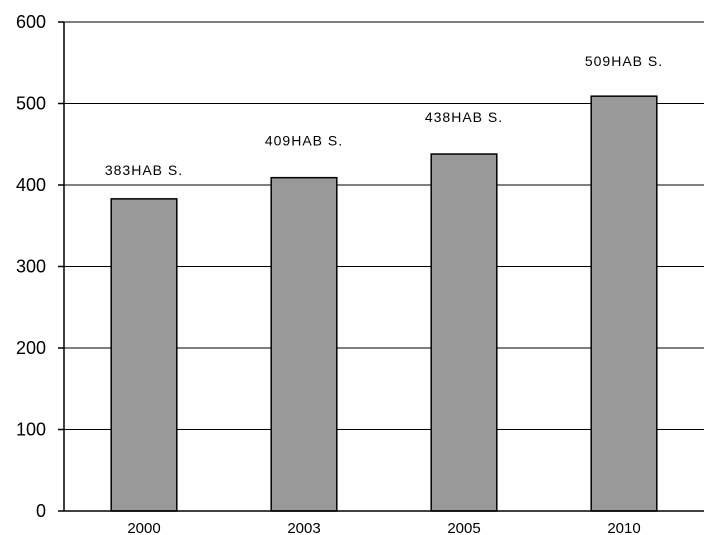 The width and height of the screenshot is (707, 535). I want to click on y-axis-ticks: 0 100 200 300 400 500 600, so click(40, 266).